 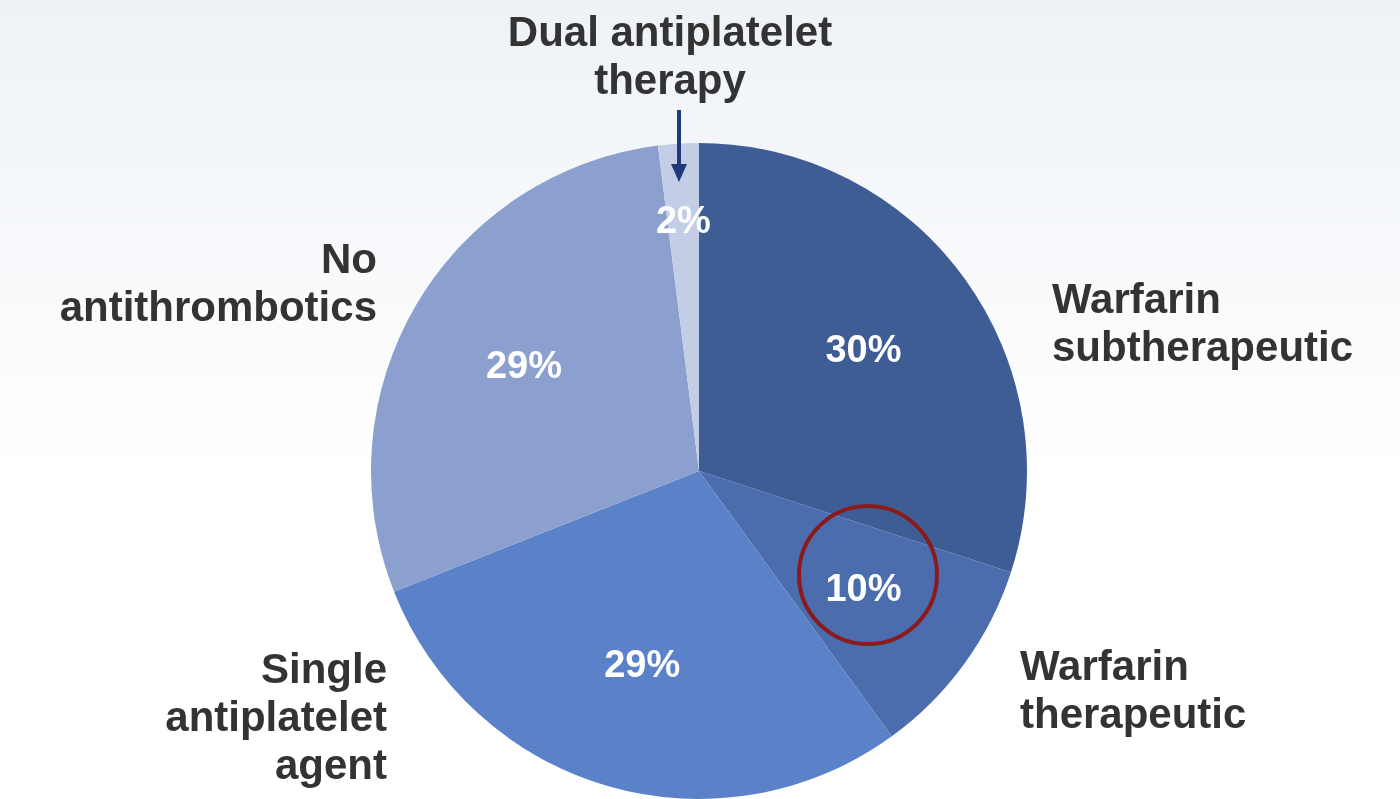 I want to click on slice-label: No antithrombotics, so click(x=218, y=283).